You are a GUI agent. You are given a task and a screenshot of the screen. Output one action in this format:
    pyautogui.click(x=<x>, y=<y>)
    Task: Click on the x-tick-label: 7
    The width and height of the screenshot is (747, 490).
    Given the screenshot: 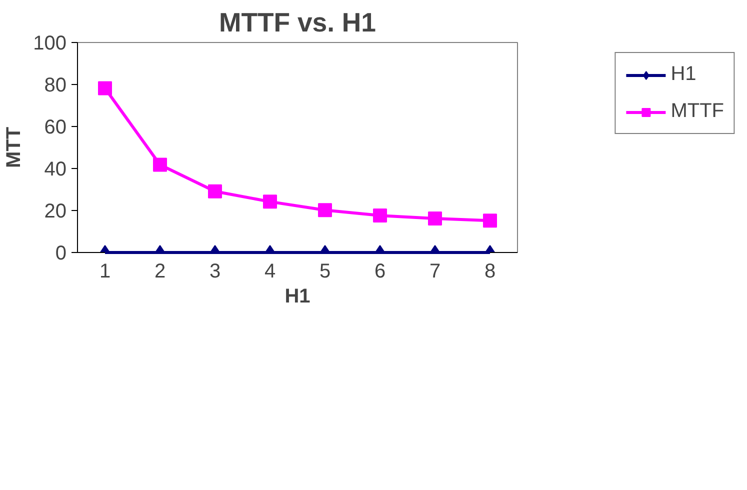 What is the action you would take?
    pyautogui.click(x=435, y=271)
    